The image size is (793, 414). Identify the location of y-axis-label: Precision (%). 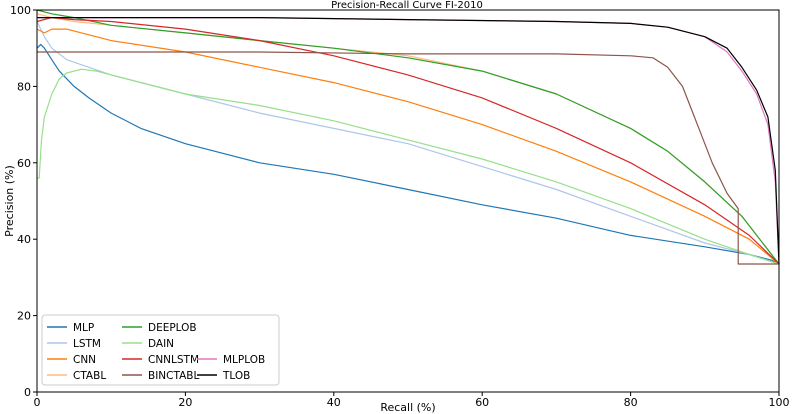
(9, 201).